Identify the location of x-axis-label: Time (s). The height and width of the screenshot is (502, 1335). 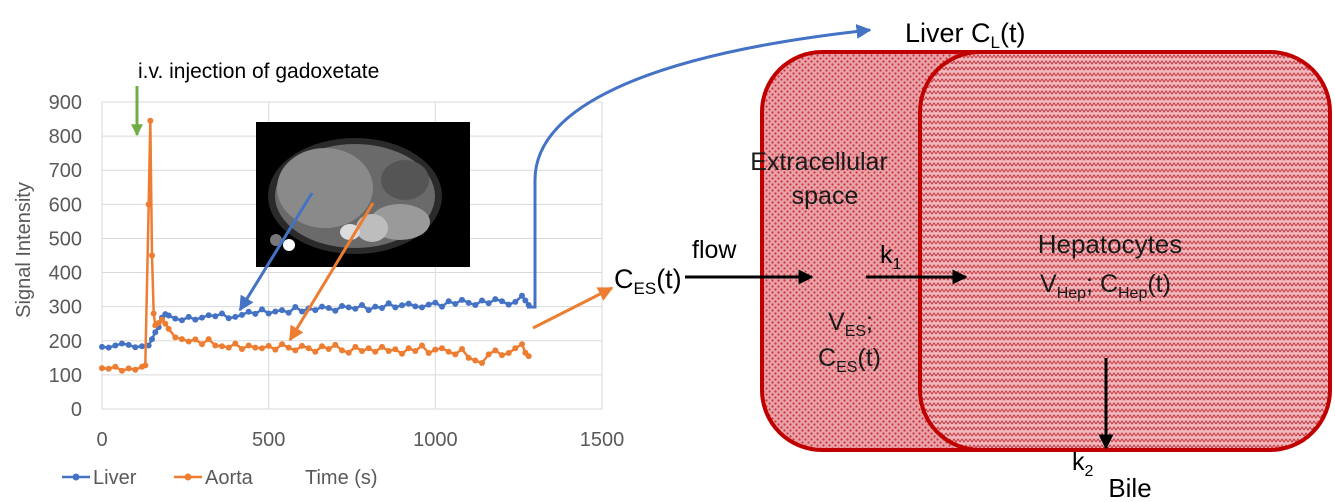
(341, 478).